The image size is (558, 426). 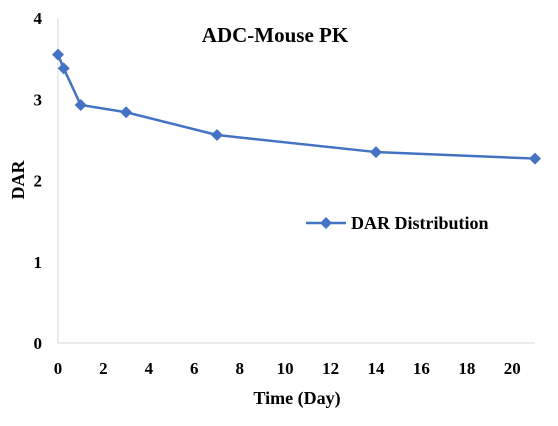 I want to click on y-tick-label: 2, so click(x=38, y=181).